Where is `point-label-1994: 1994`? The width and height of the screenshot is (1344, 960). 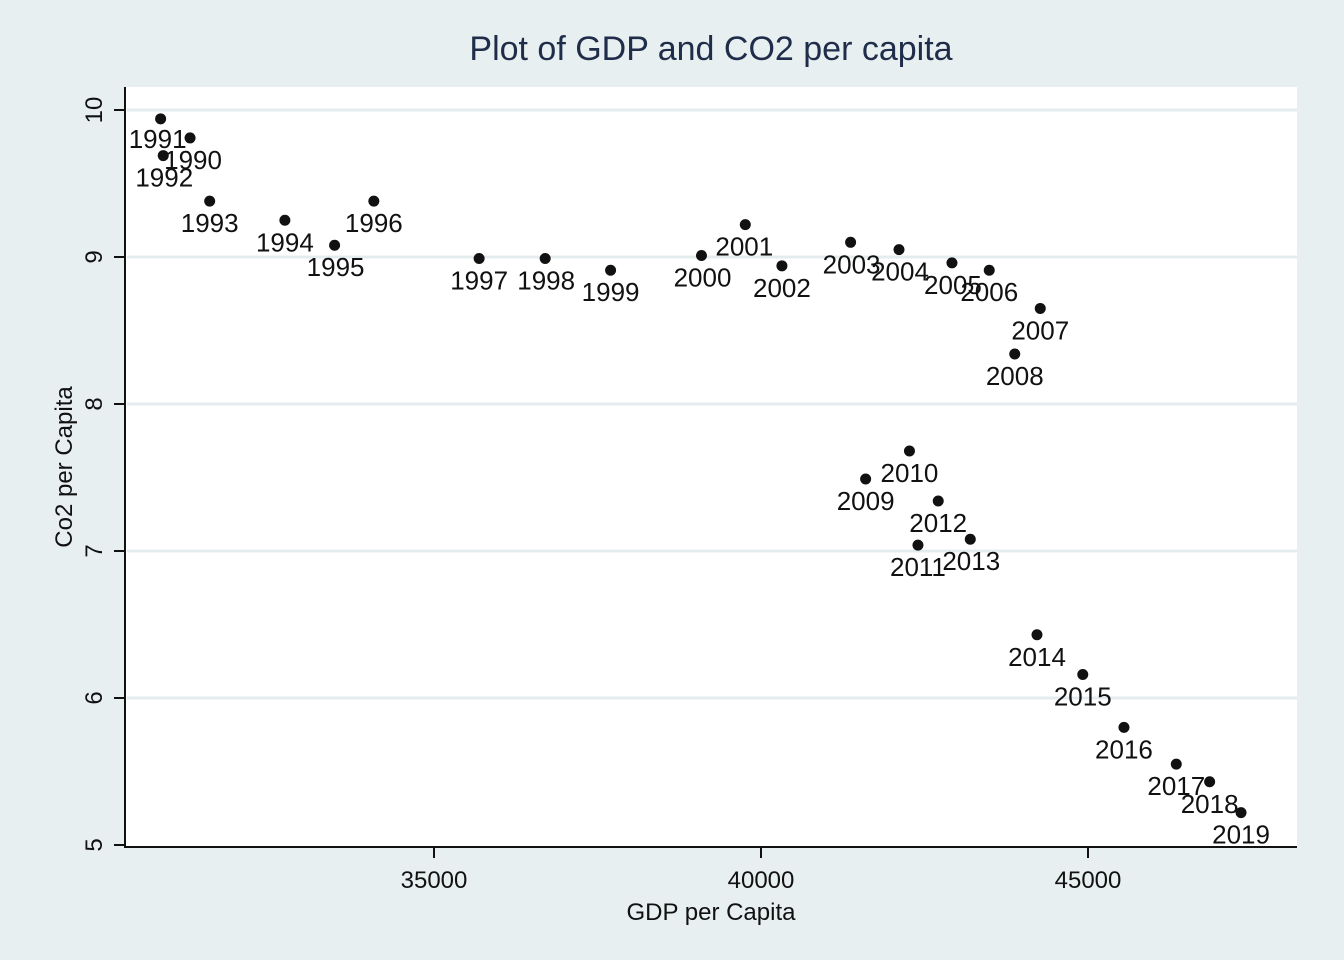 point-label-1994: 1994 is located at coordinates (285, 242).